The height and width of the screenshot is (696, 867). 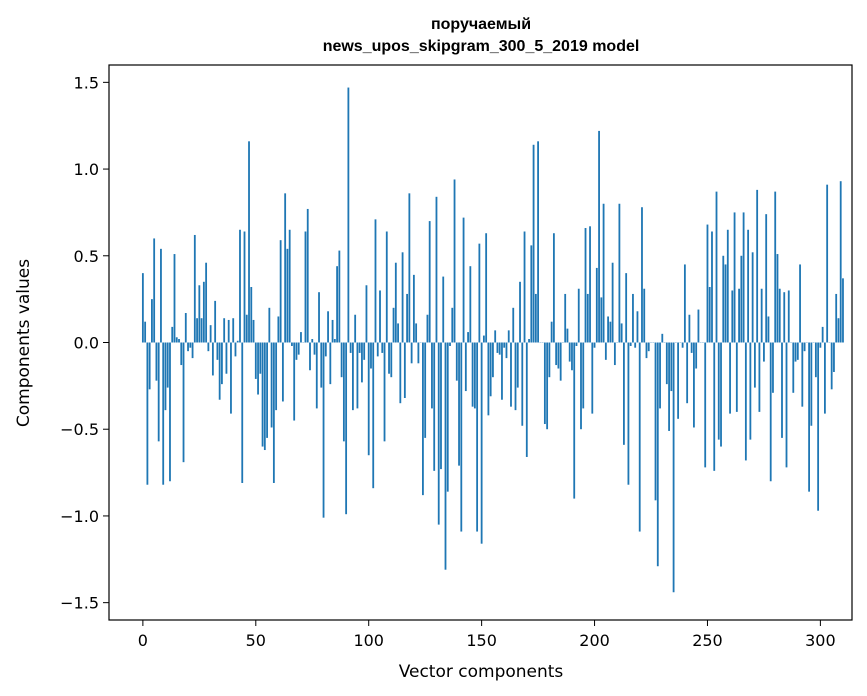 What do you see at coordinates (24, 343) in the screenshot?
I see `y-axis-label: Components values` at bounding box center [24, 343].